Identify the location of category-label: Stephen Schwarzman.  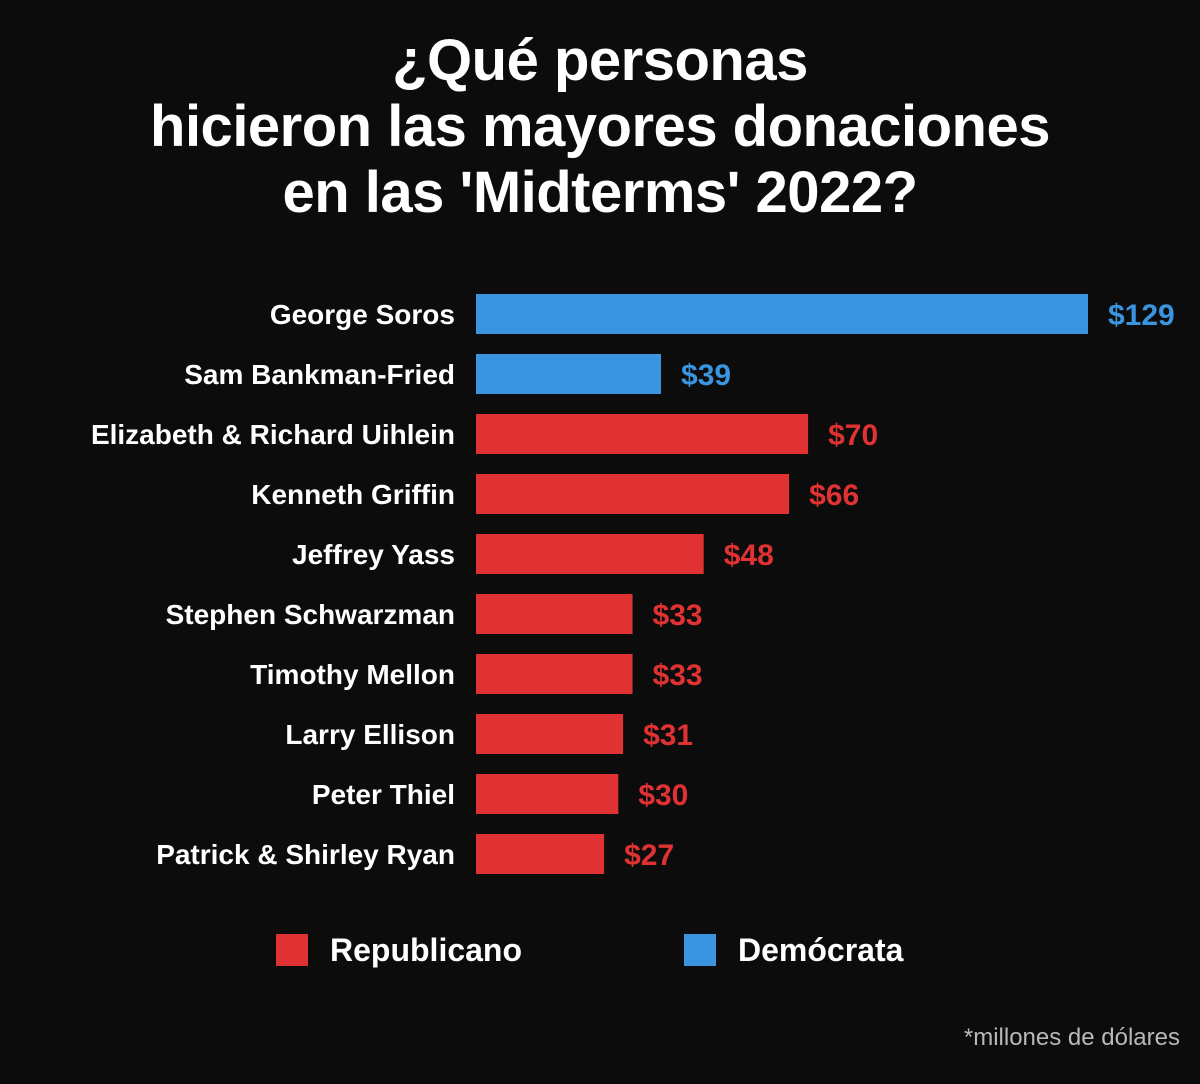
(310, 614).